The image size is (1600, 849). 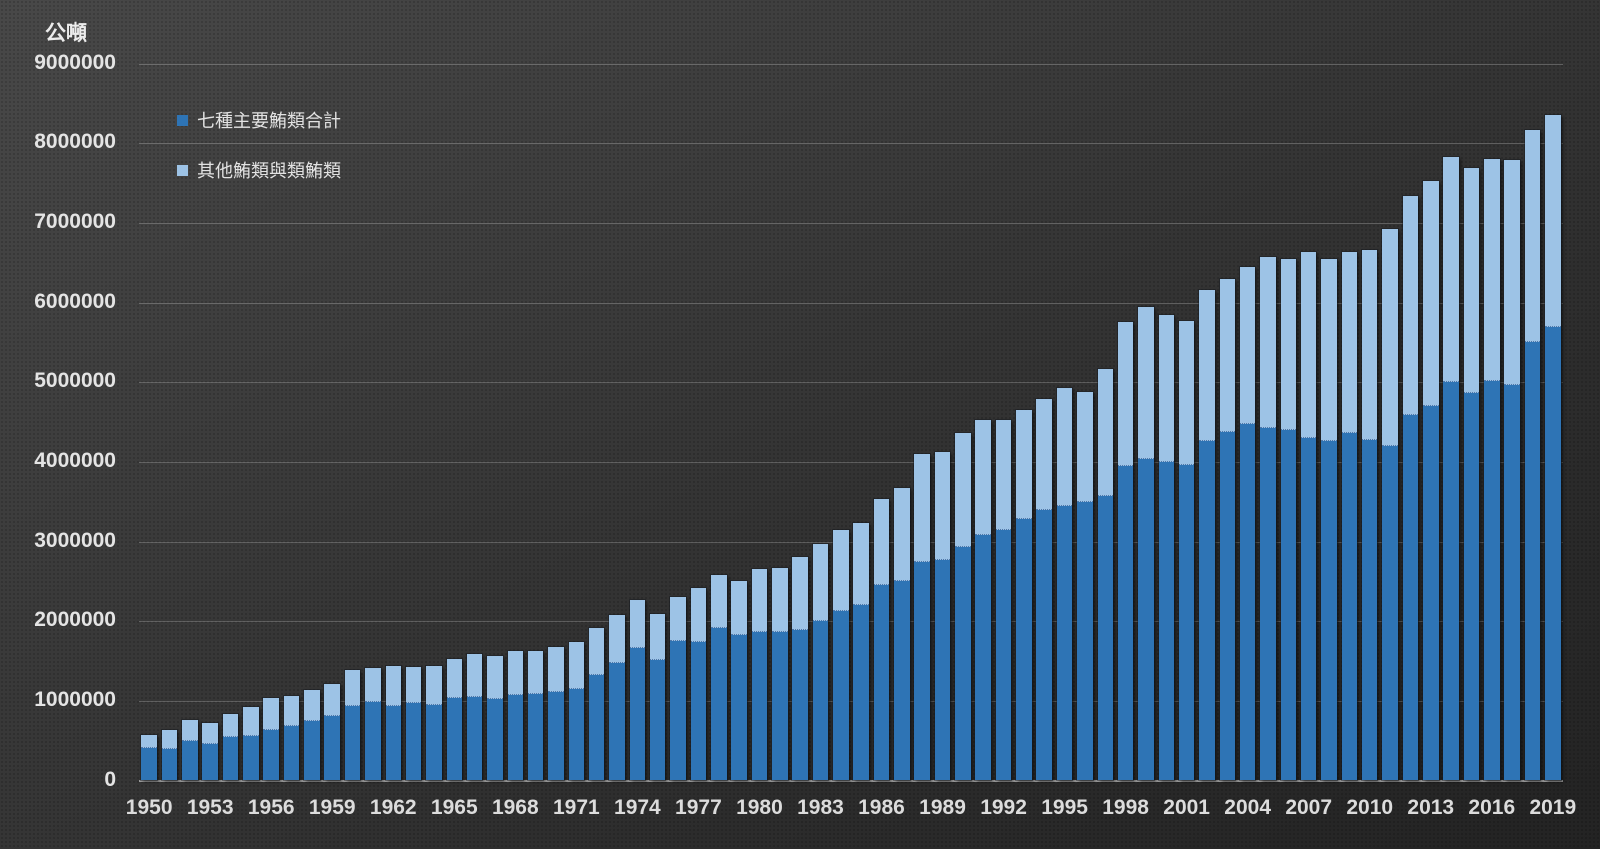 What do you see at coordinates (1227, 530) in the screenshot?
I see `bar-column-2003` at bounding box center [1227, 530].